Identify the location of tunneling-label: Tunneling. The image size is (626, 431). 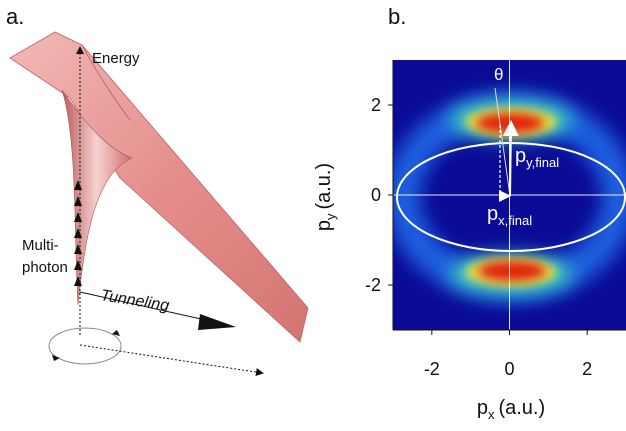
(134, 301).